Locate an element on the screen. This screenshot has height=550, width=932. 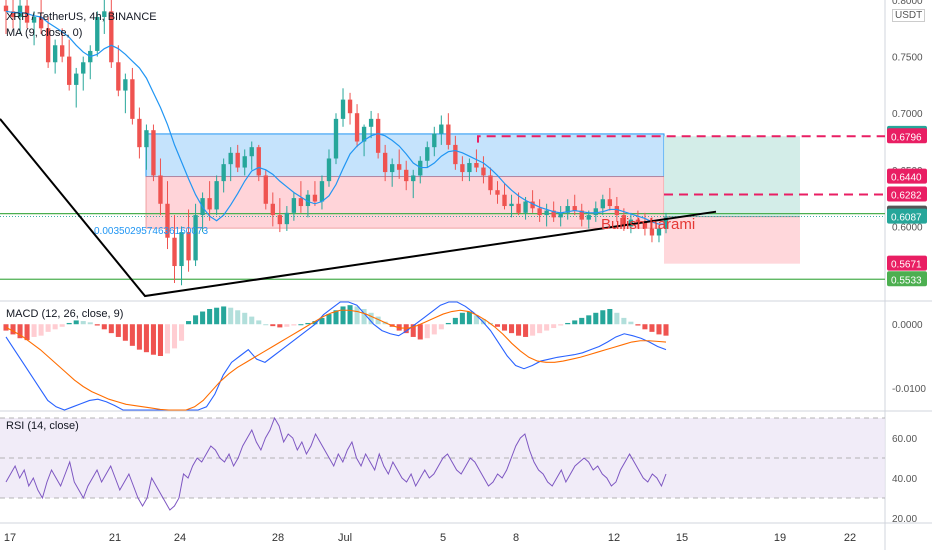
time-tick-label: 28 is located at coordinates (278, 538).